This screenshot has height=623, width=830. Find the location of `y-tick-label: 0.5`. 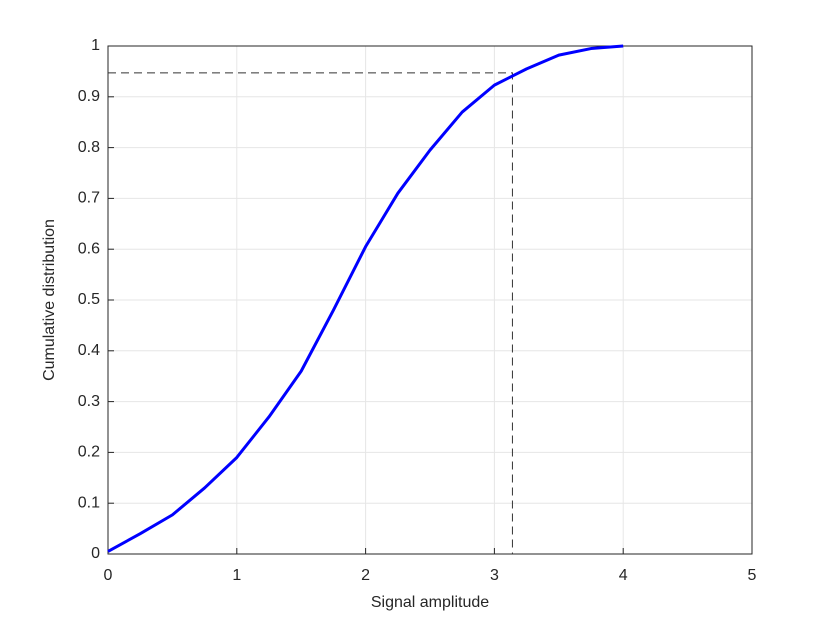

y-tick-label: 0.5 is located at coordinates (89, 299).